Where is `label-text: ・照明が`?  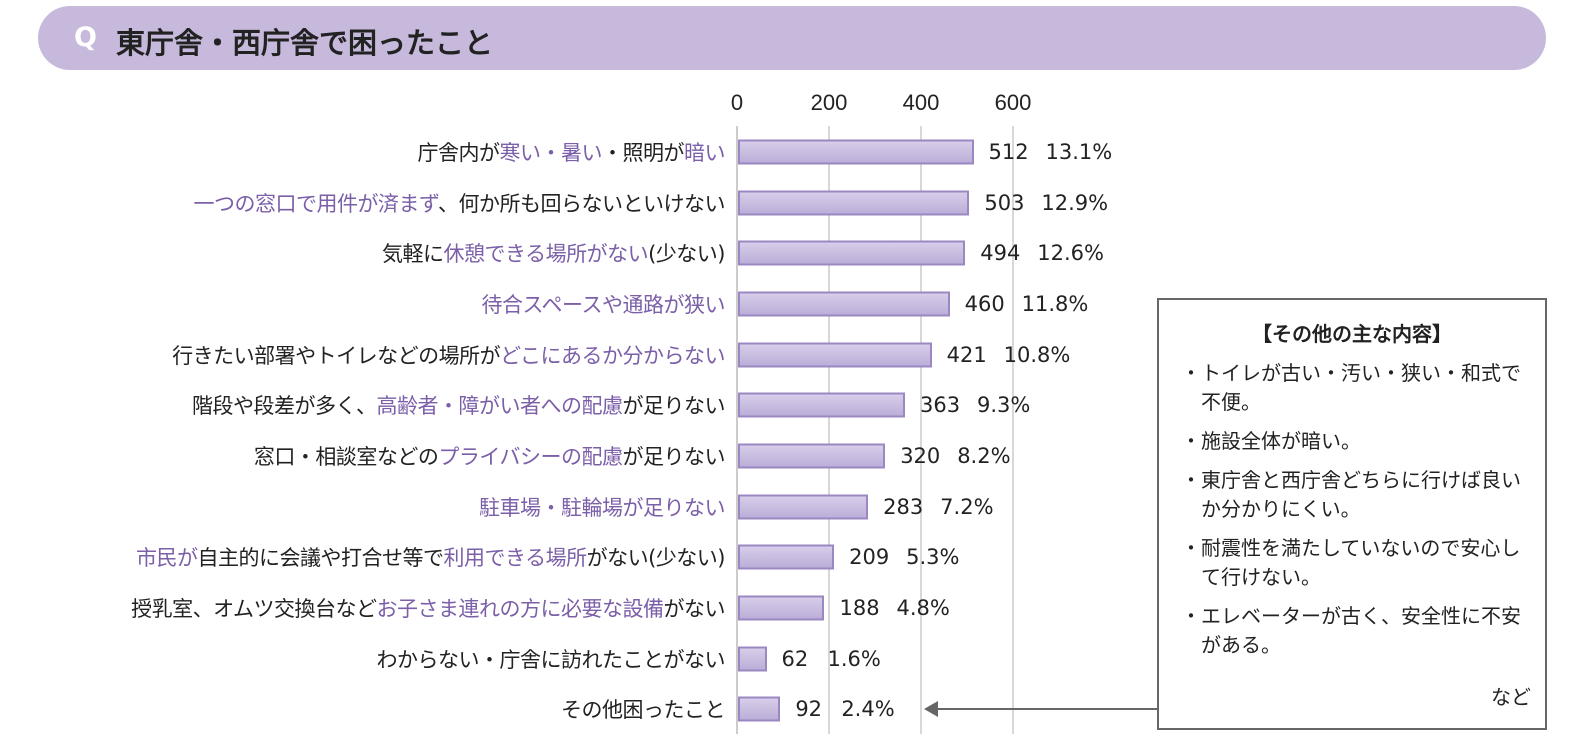
label-text: ・照明が is located at coordinates (643, 153).